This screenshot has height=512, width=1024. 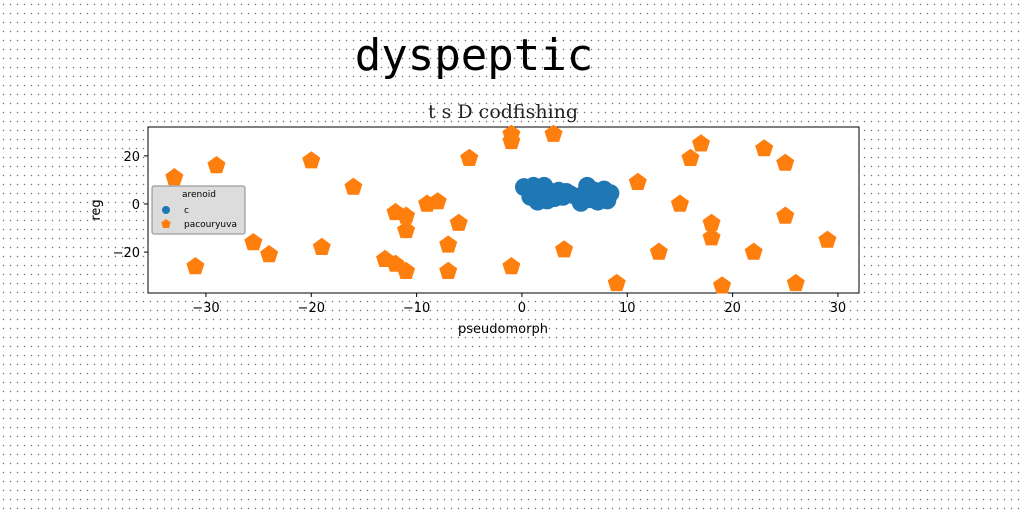 What do you see at coordinates (503, 112) in the screenshot?
I see `chart-title: t s D codfishing` at bounding box center [503, 112].